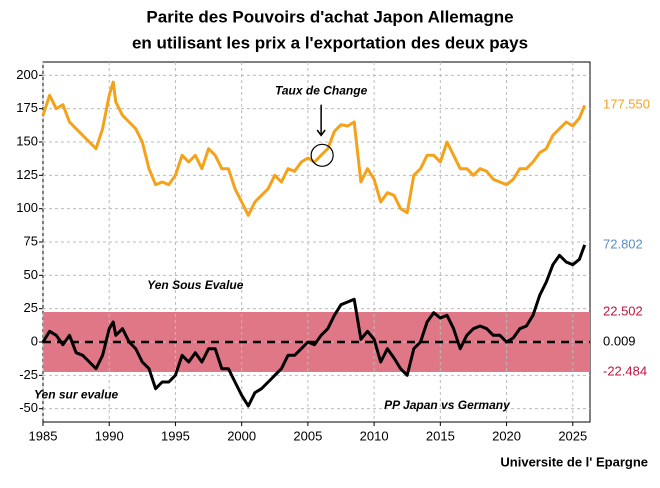  I want to click on y-tick-label: -25, so click(28, 374).